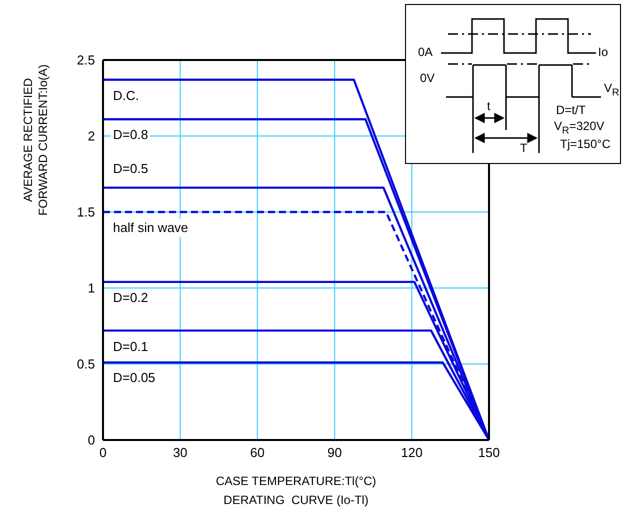 This screenshot has height=530, width=627. Describe the element at coordinates (36, 140) in the screenshot. I see `y-axis-title: AVERAGE RECTIFIED FORWARD CURRENT:Io(A)` at that location.